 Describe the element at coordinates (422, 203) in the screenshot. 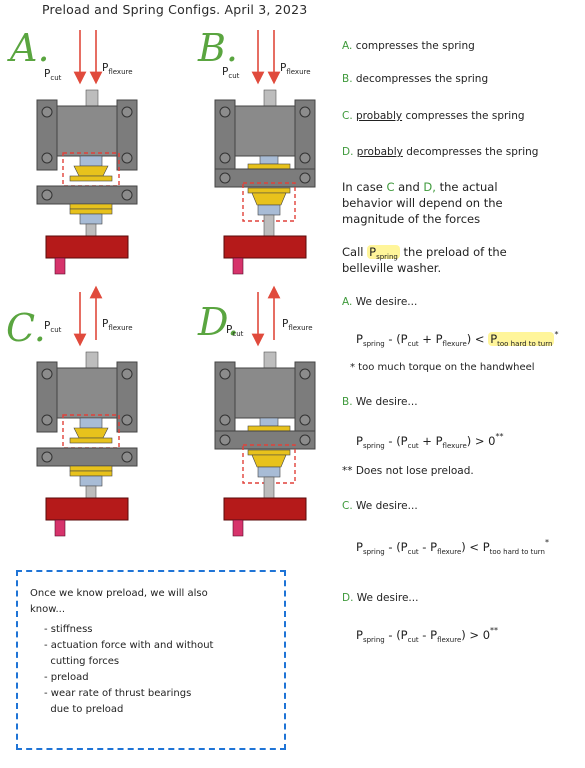

I see `case-line2: behavior will depend on the` at that location.